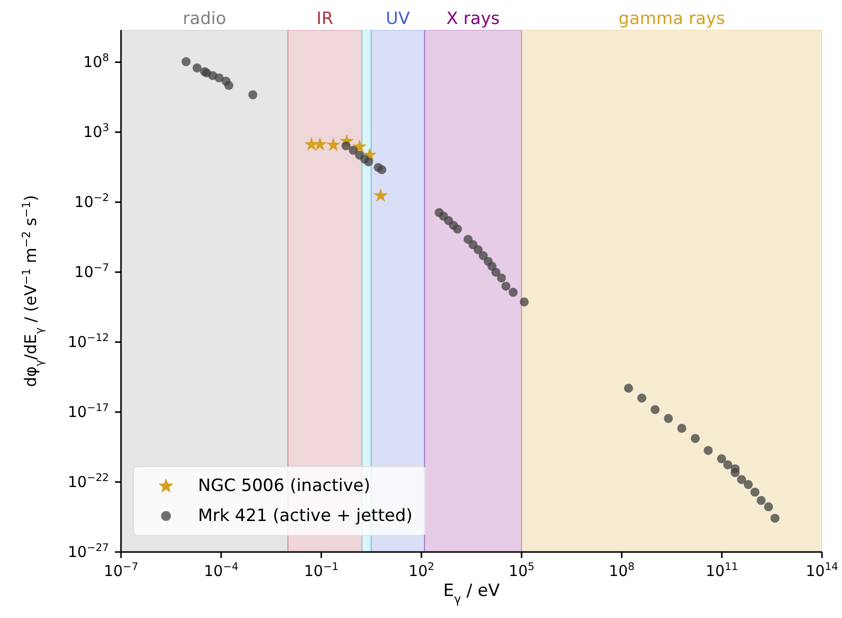  What do you see at coordinates (204, 19) in the screenshot?
I see `band-label: radio` at bounding box center [204, 19].